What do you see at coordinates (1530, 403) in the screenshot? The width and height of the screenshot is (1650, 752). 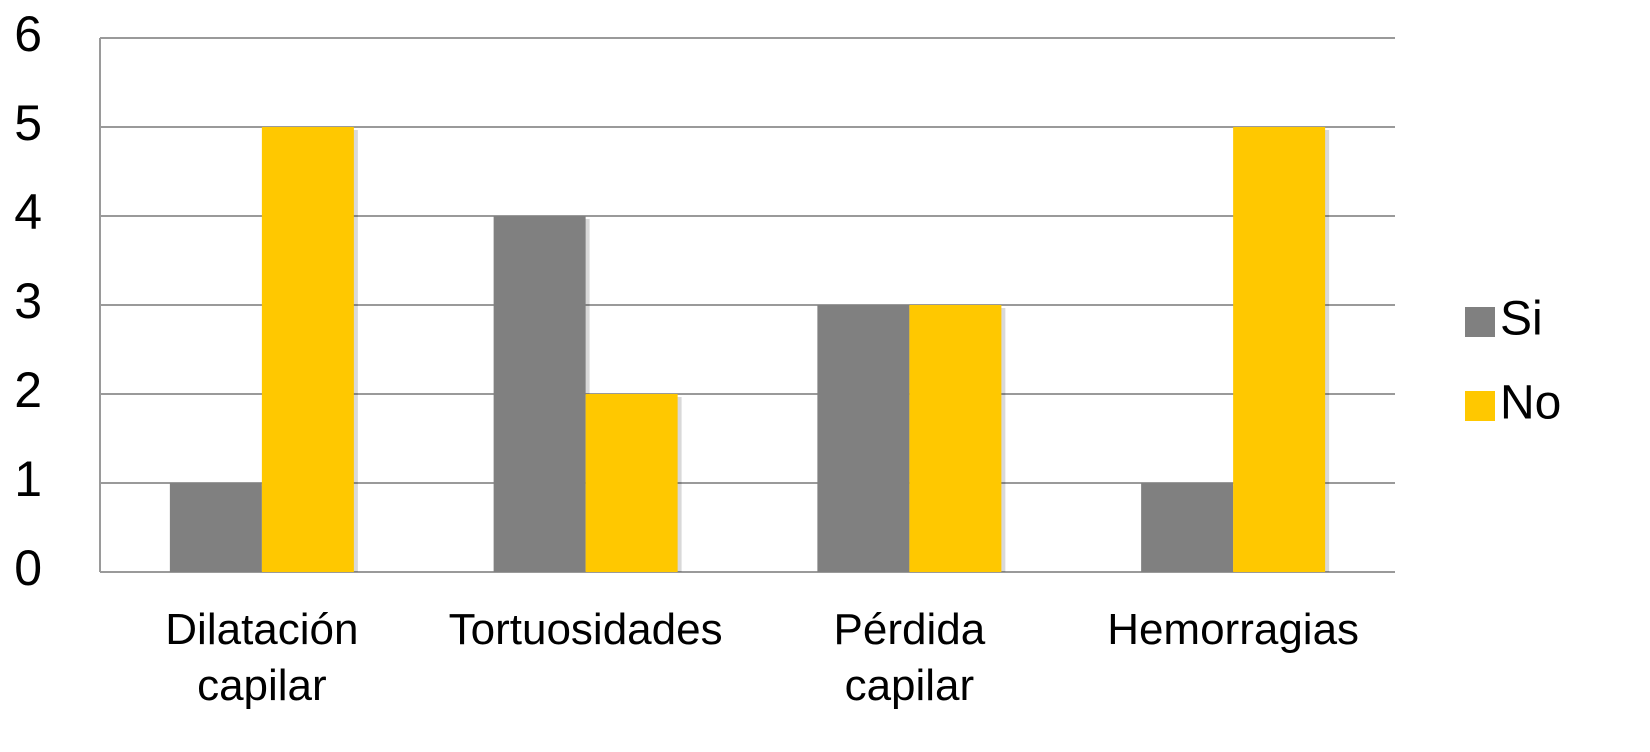 I see `legend-label: No` at bounding box center [1530, 403].